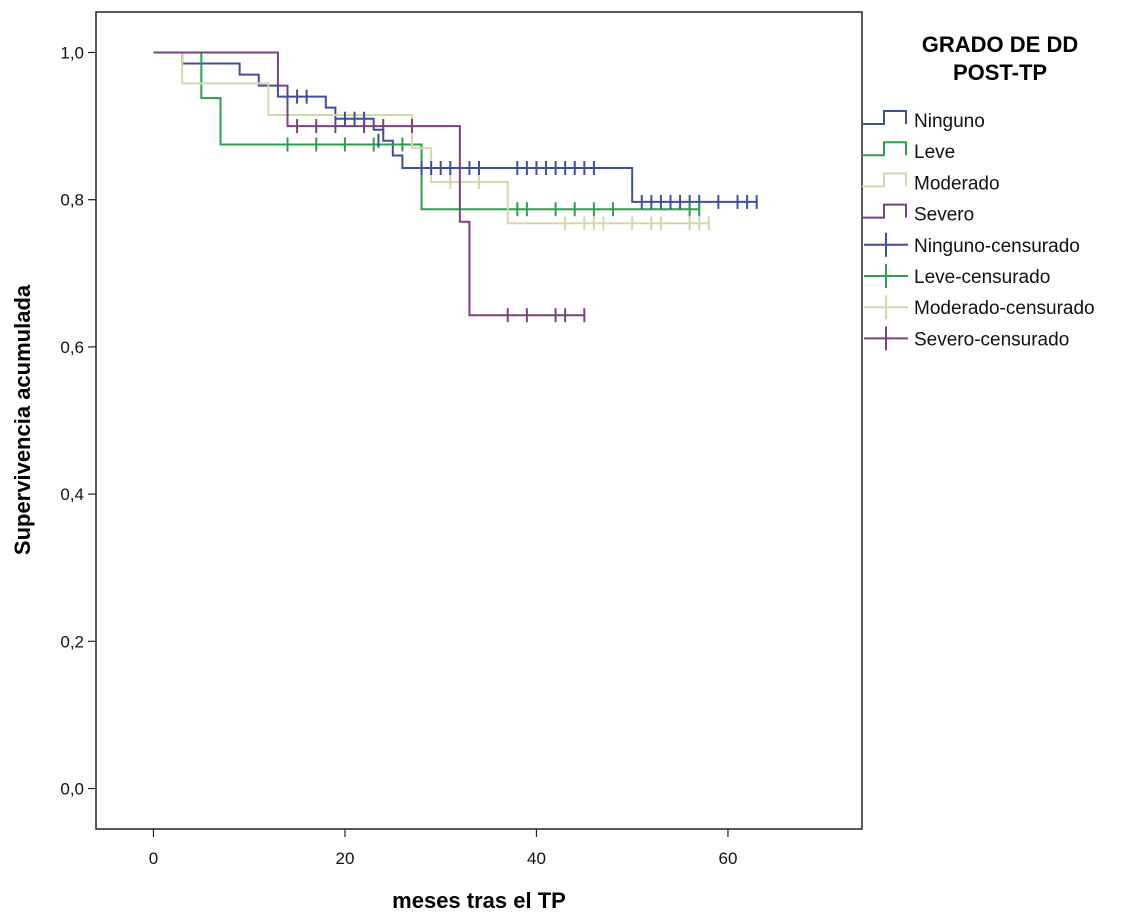  I want to click on legend-swatch-severo, so click(884, 211).